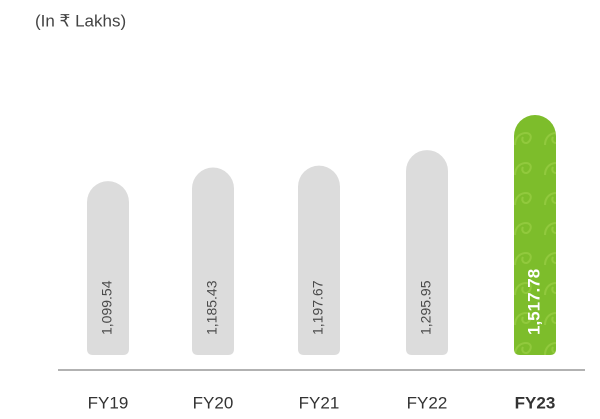 Image resolution: width=600 pixels, height=419 pixels. I want to click on x-tick-label: FY19, so click(108, 402).